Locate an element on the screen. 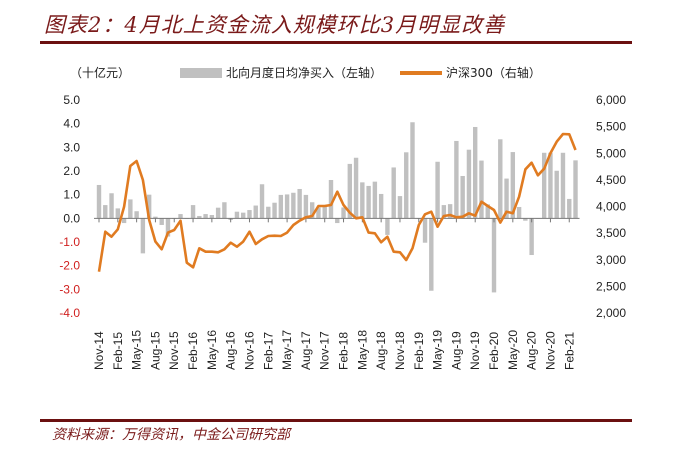  x-tick-label: Nov-14 is located at coordinates (99, 350).